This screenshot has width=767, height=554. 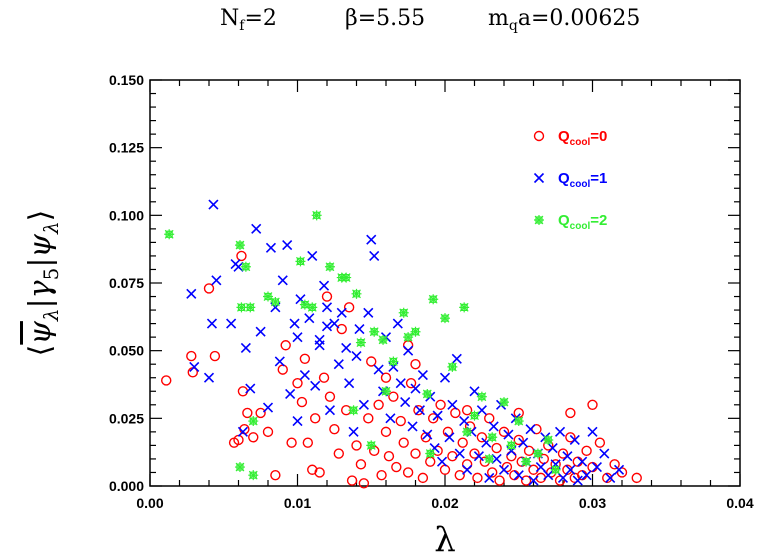 What do you see at coordinates (51, 274) in the screenshot?
I see `ylabel-five: 5` at bounding box center [51, 274].